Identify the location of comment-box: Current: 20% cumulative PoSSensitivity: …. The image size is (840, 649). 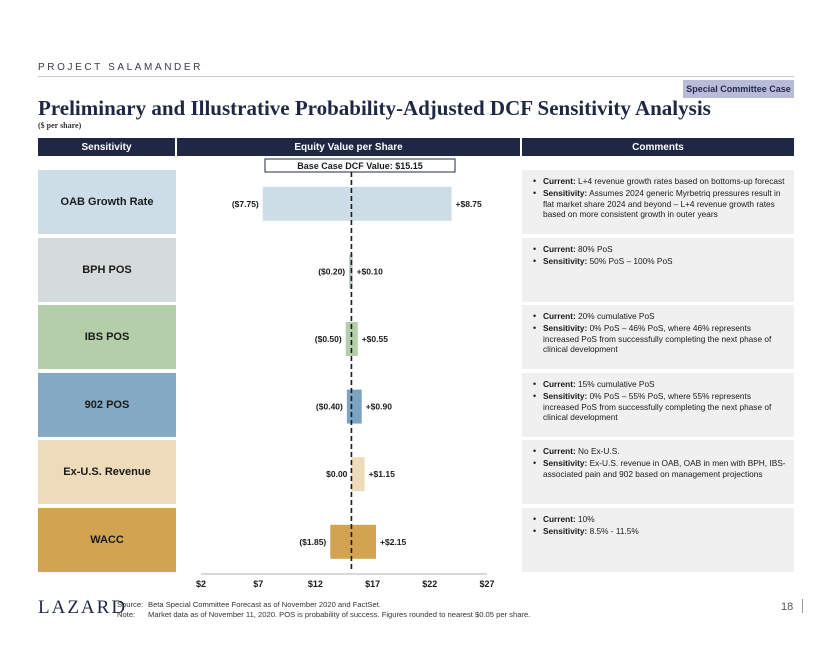
(658, 337).